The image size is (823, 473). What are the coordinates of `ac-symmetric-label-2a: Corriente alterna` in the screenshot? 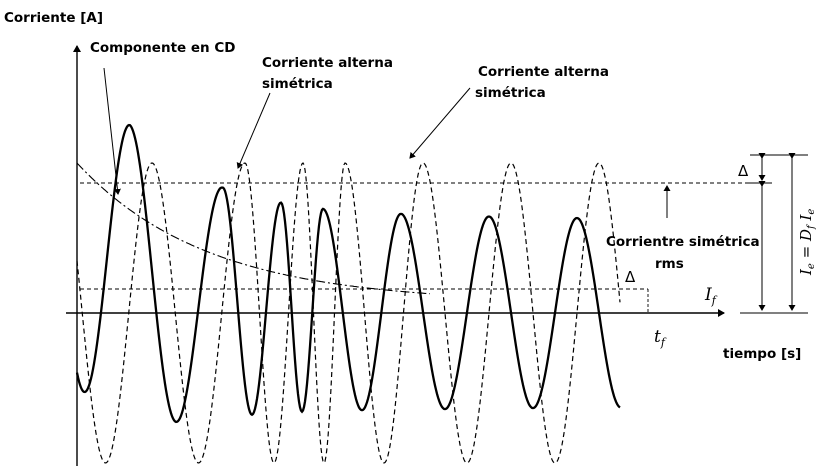 It's located at (543, 72).